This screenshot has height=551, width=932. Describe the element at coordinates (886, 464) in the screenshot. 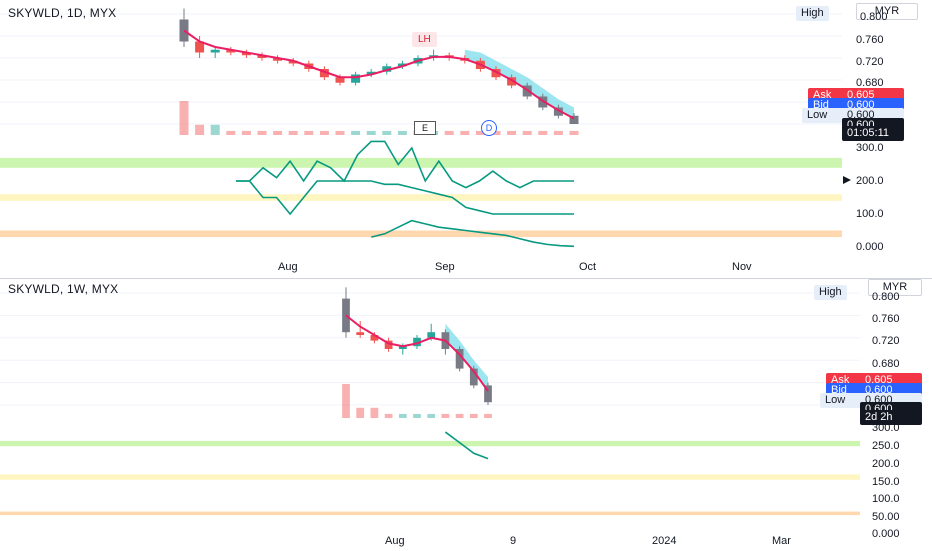

I see `weekly-osc-tick: 200.0` at that location.